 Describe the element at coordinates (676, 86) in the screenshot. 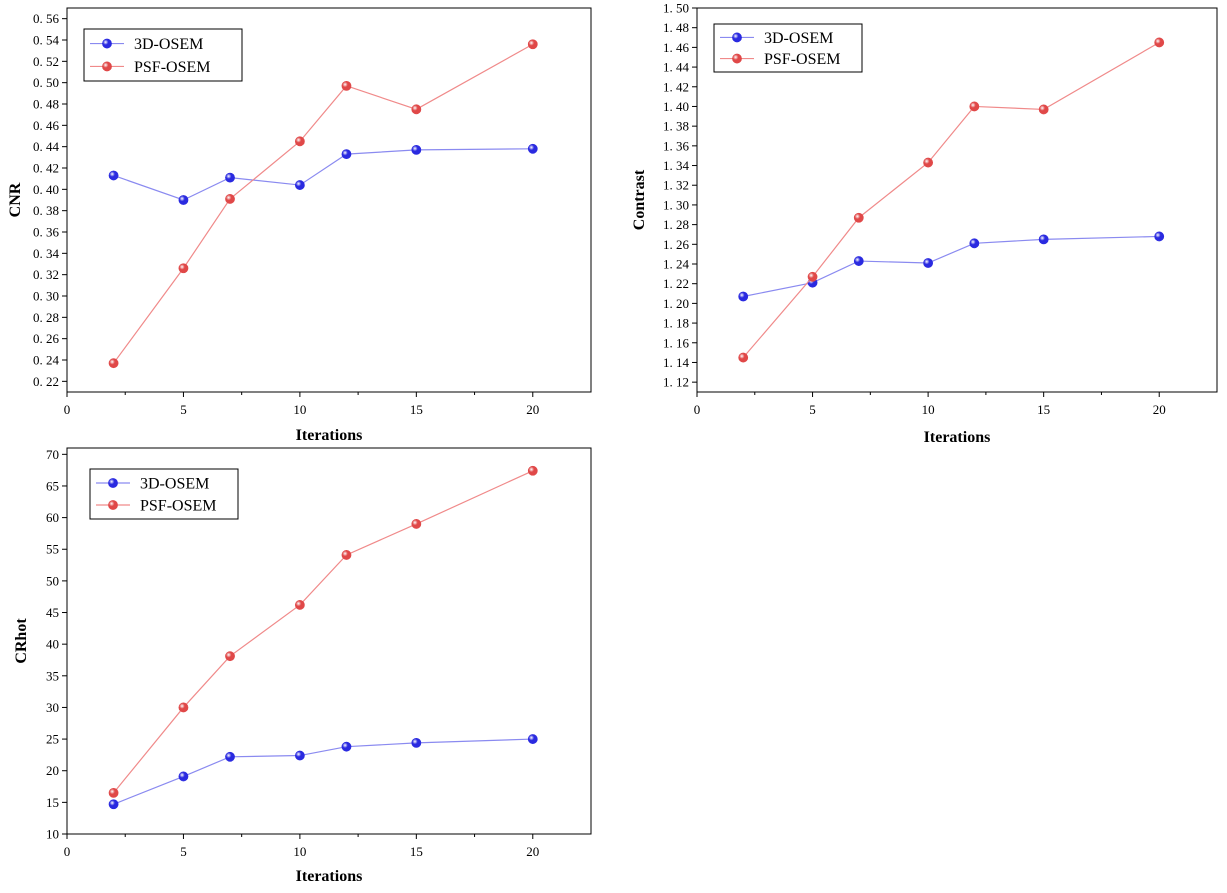

I see `y-tick-label: 1. 42` at that location.